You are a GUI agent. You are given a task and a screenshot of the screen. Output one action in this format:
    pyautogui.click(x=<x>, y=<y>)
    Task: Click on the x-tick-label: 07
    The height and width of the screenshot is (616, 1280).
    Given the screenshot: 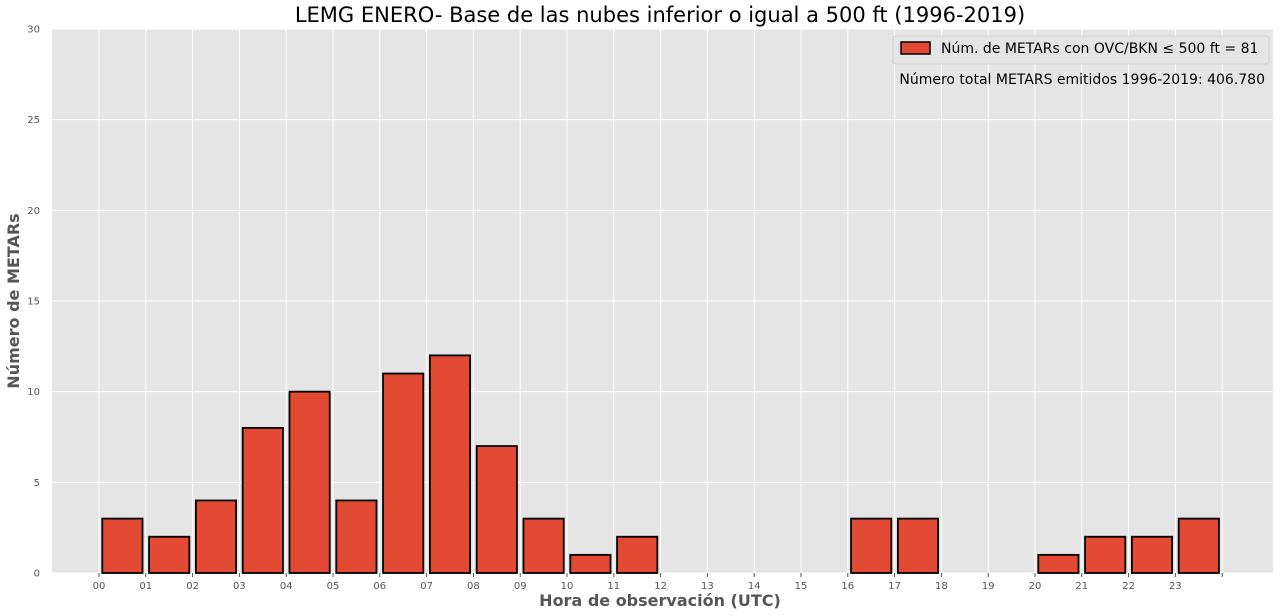 What is the action you would take?
    pyautogui.click(x=426, y=586)
    